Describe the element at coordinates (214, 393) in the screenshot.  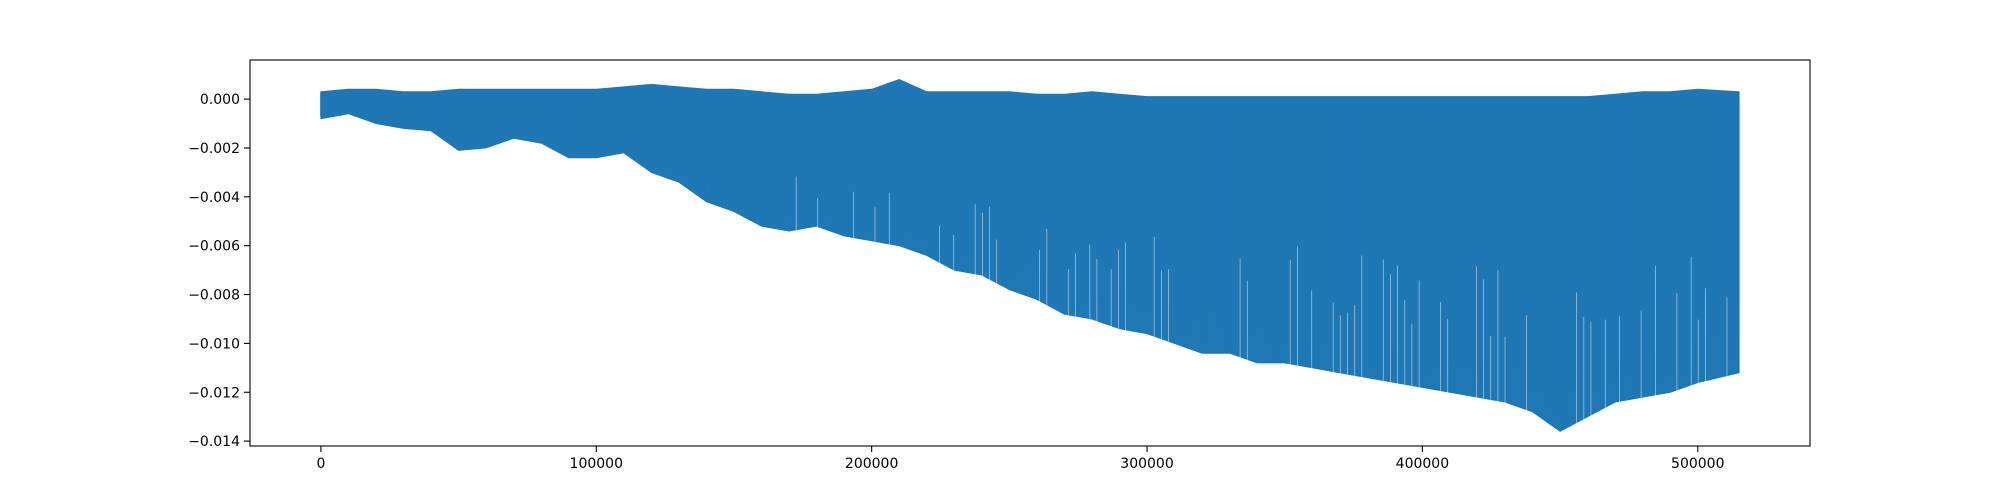
I see `y-tick-label: −0.012` at that location.